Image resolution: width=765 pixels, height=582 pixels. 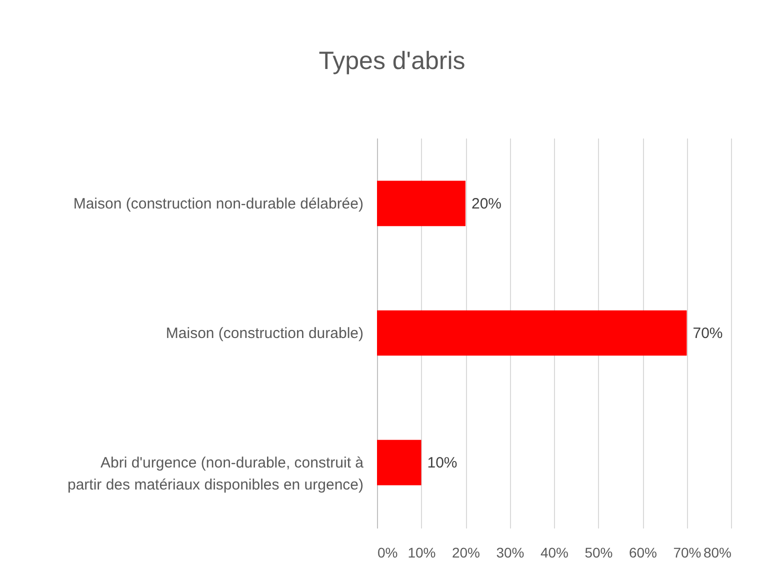 I want to click on chart-title: Types d'abris, so click(x=392, y=61).